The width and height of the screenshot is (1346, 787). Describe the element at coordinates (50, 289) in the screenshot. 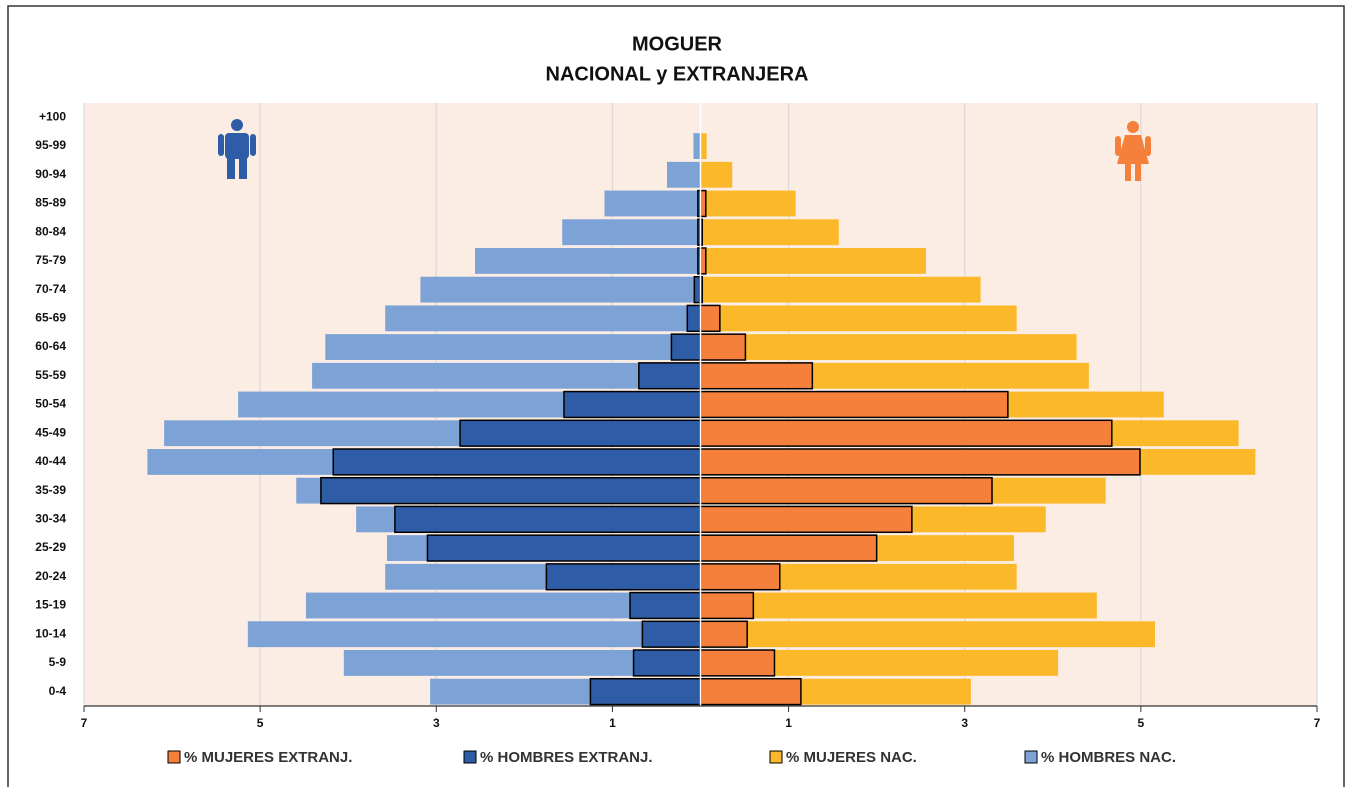

I see `y-tick-label: 70-74` at that location.